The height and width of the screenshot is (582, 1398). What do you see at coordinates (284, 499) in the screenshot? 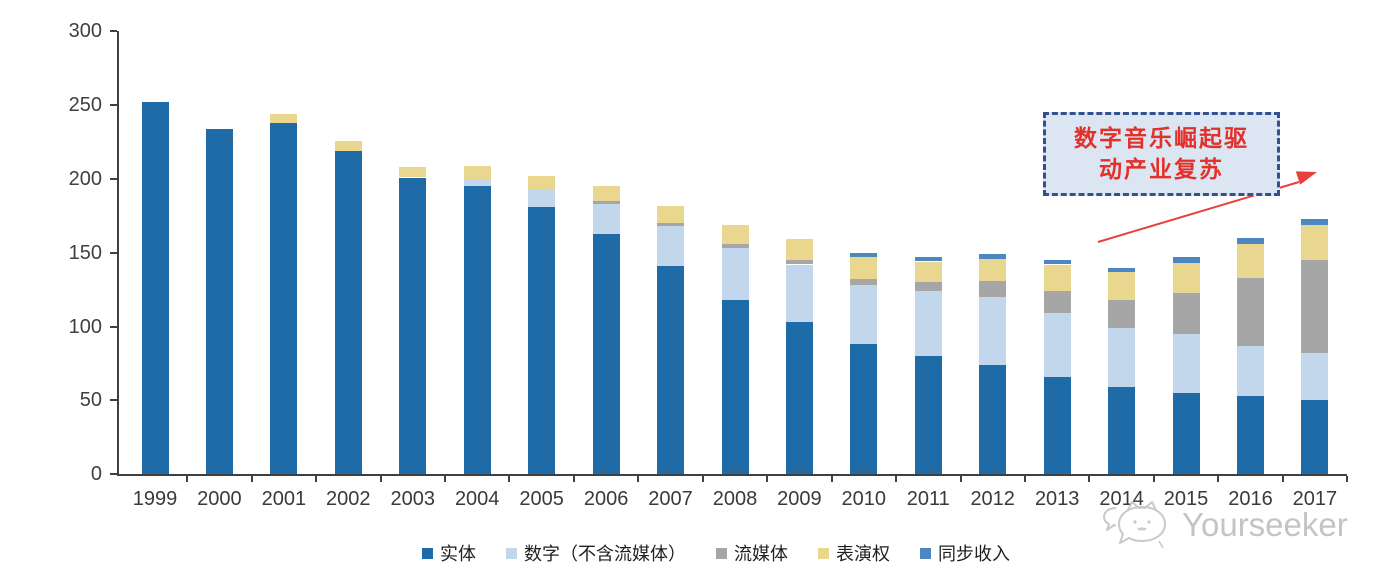
I see `x-axis-label: 2001` at bounding box center [284, 499].